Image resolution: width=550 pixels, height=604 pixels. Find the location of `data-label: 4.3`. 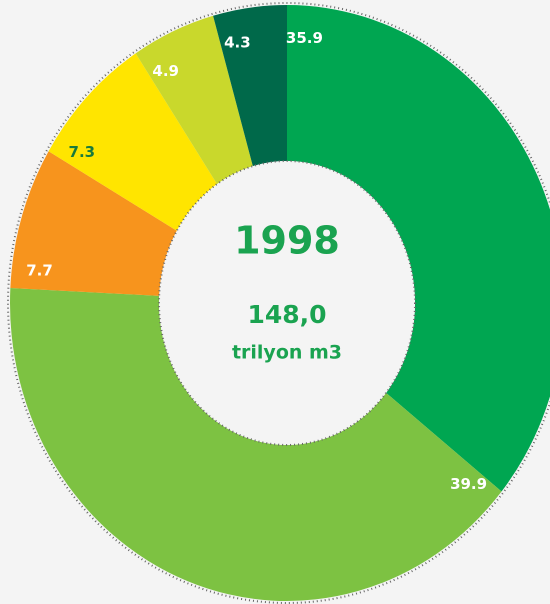

data-label: 4.3 is located at coordinates (237, 43).